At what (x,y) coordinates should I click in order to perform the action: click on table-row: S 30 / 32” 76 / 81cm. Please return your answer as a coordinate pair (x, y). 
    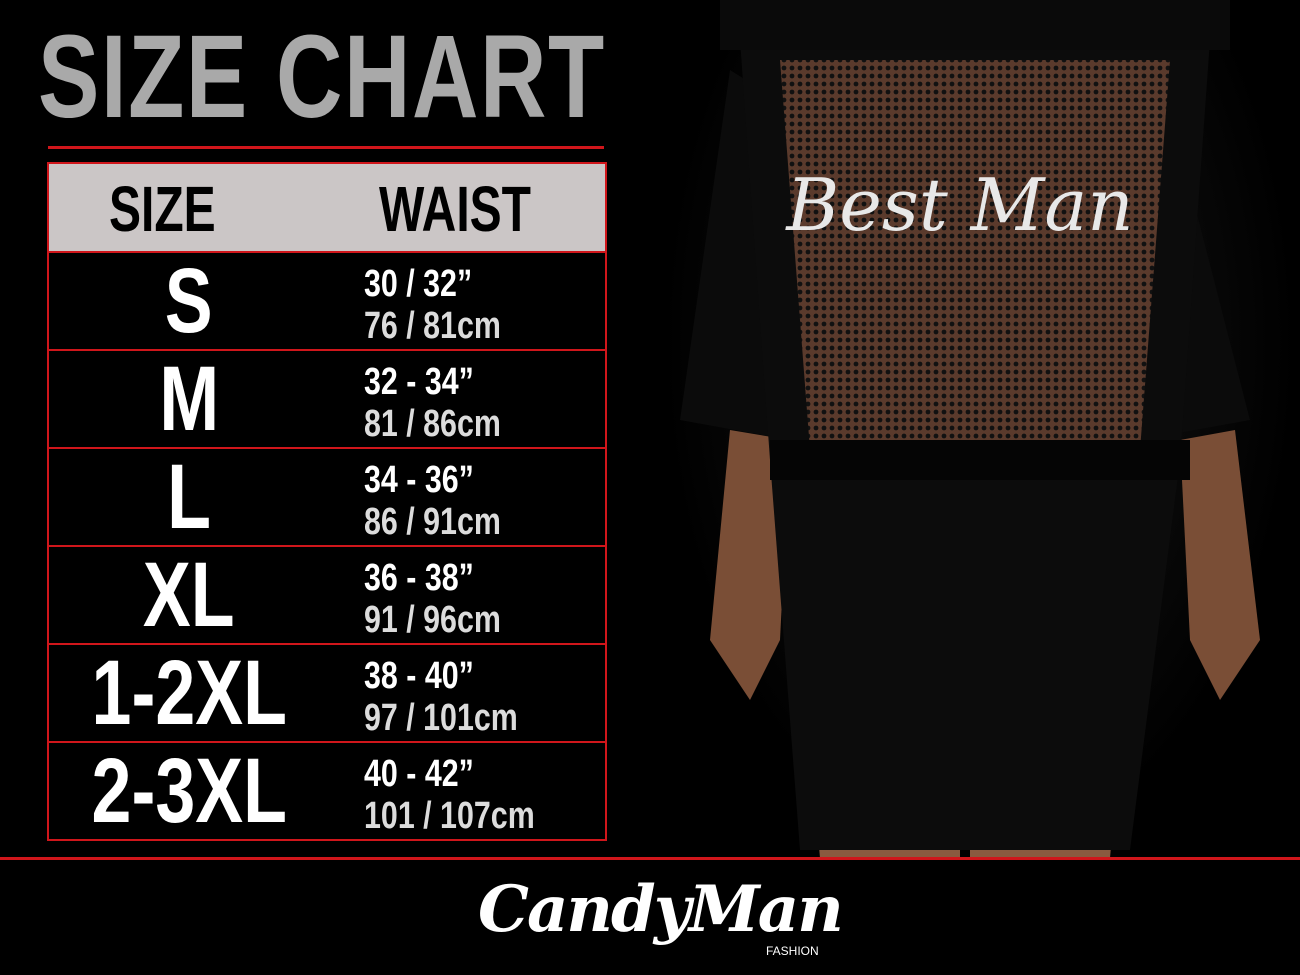
    Looking at the image, I should click on (327, 301).